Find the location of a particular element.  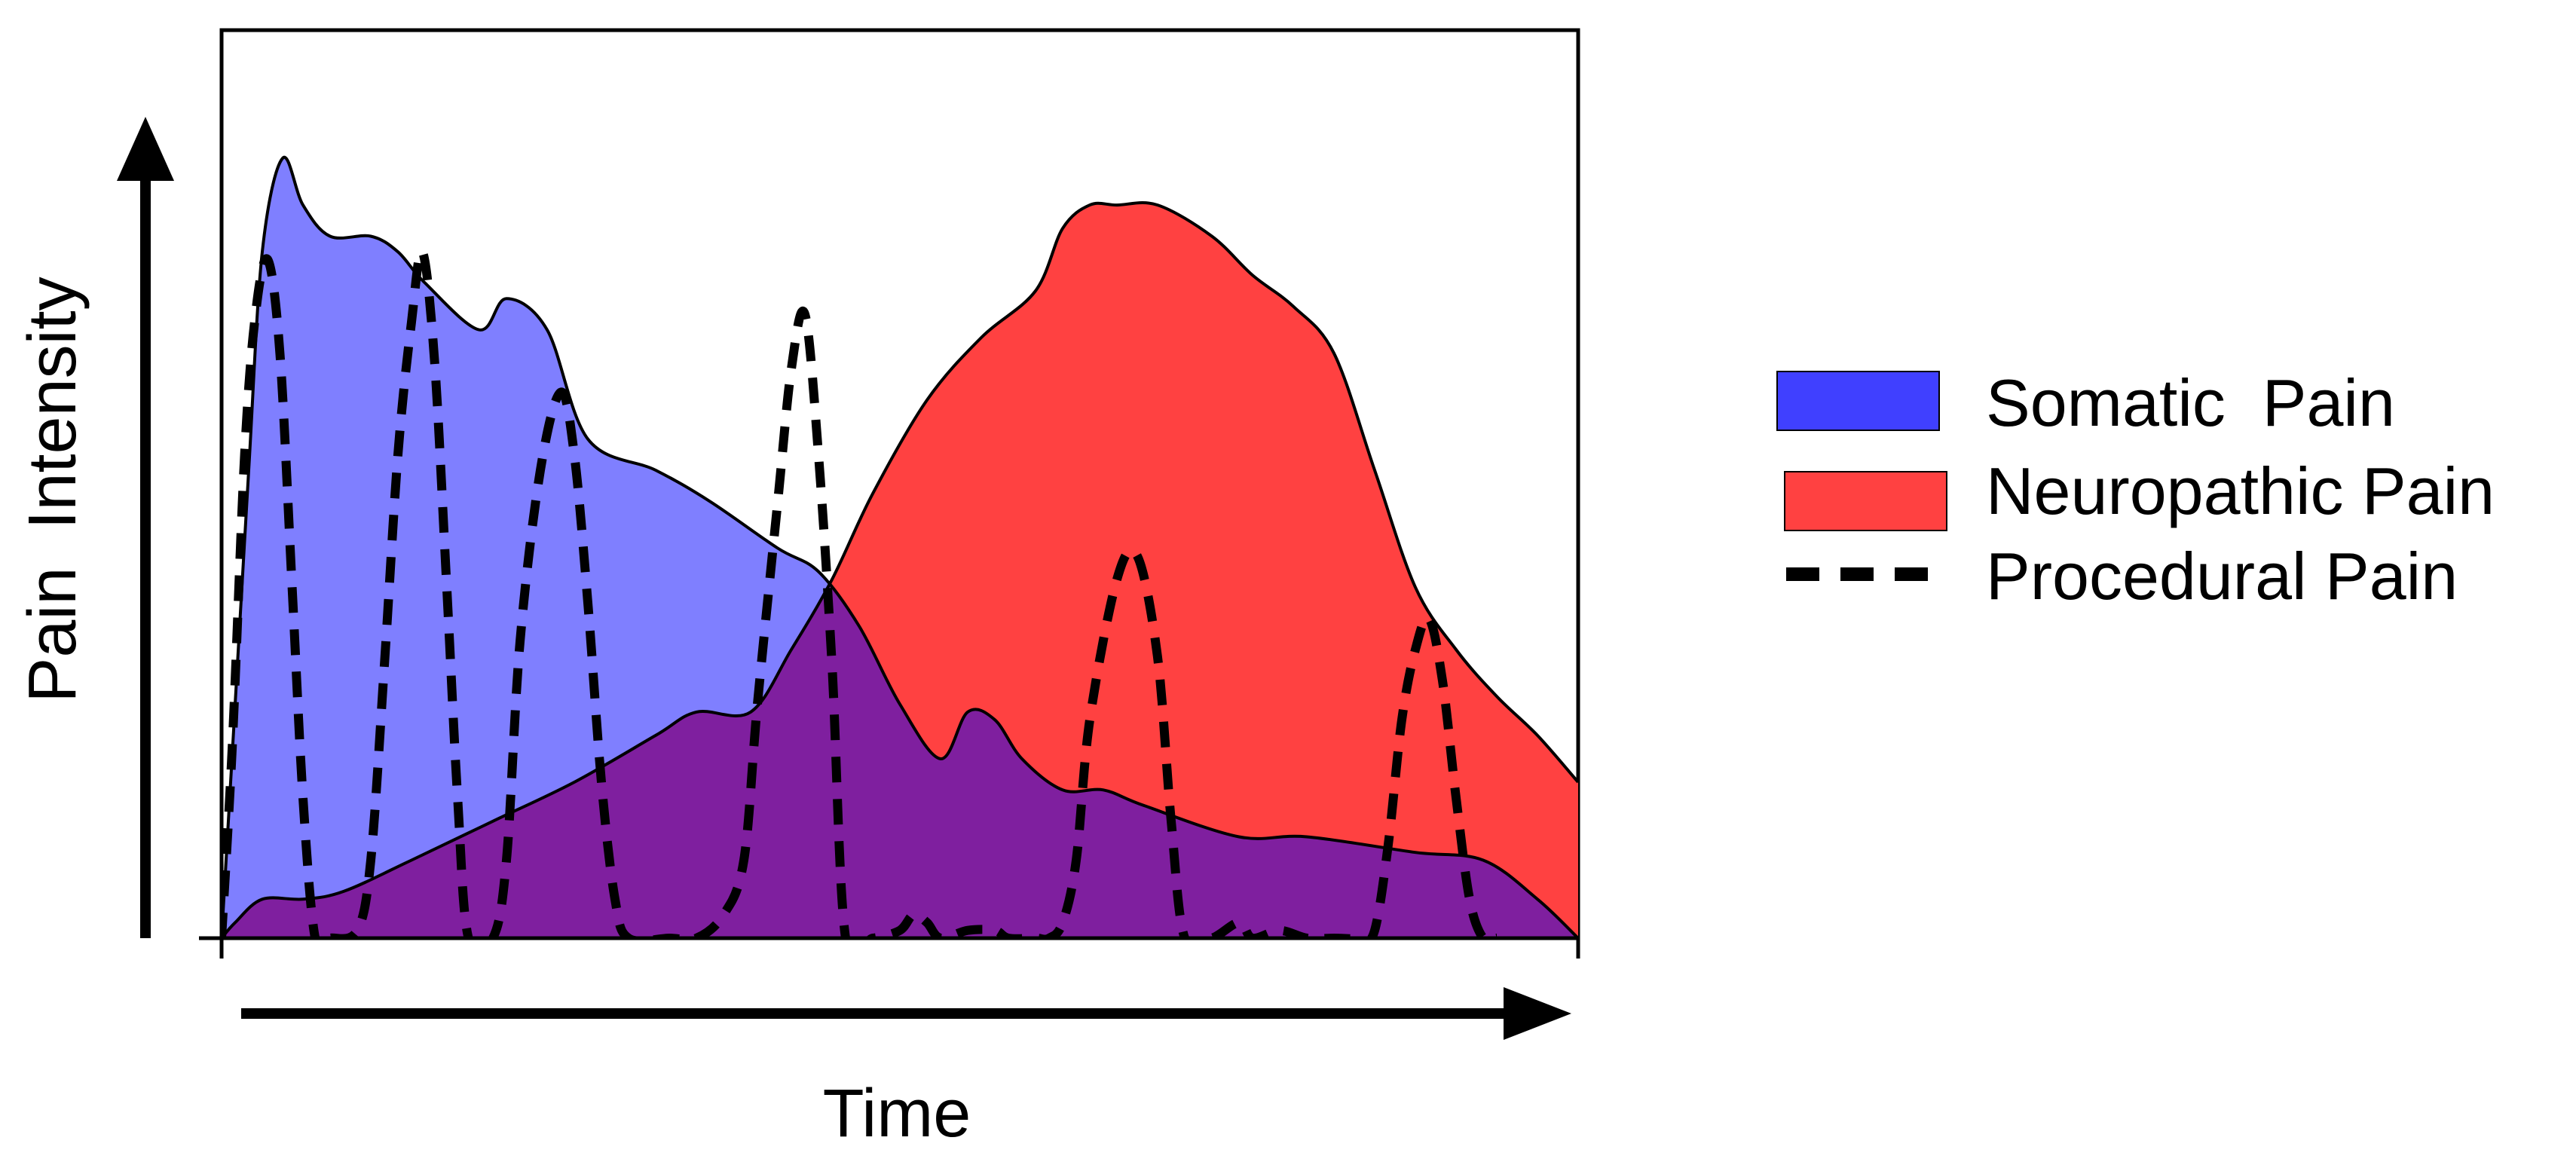

legend-label-neuropathic: Neuropathic Pain is located at coordinates (2240, 491).